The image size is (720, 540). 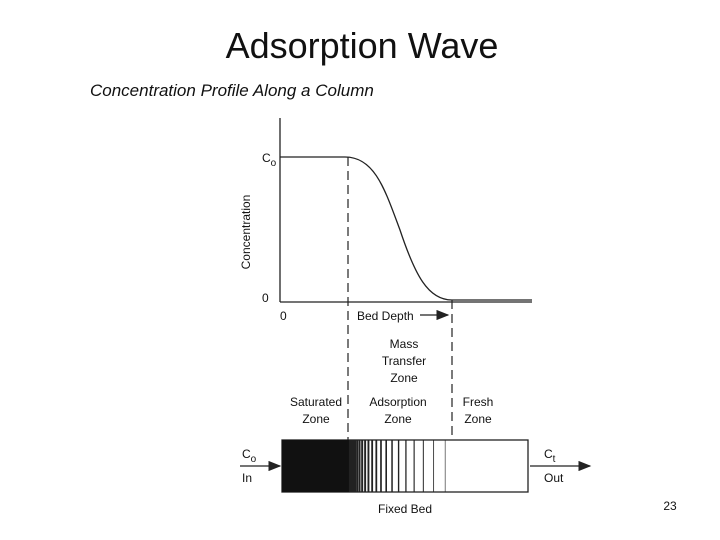 I want to click on mtz-line: Mass, so click(x=404, y=344).